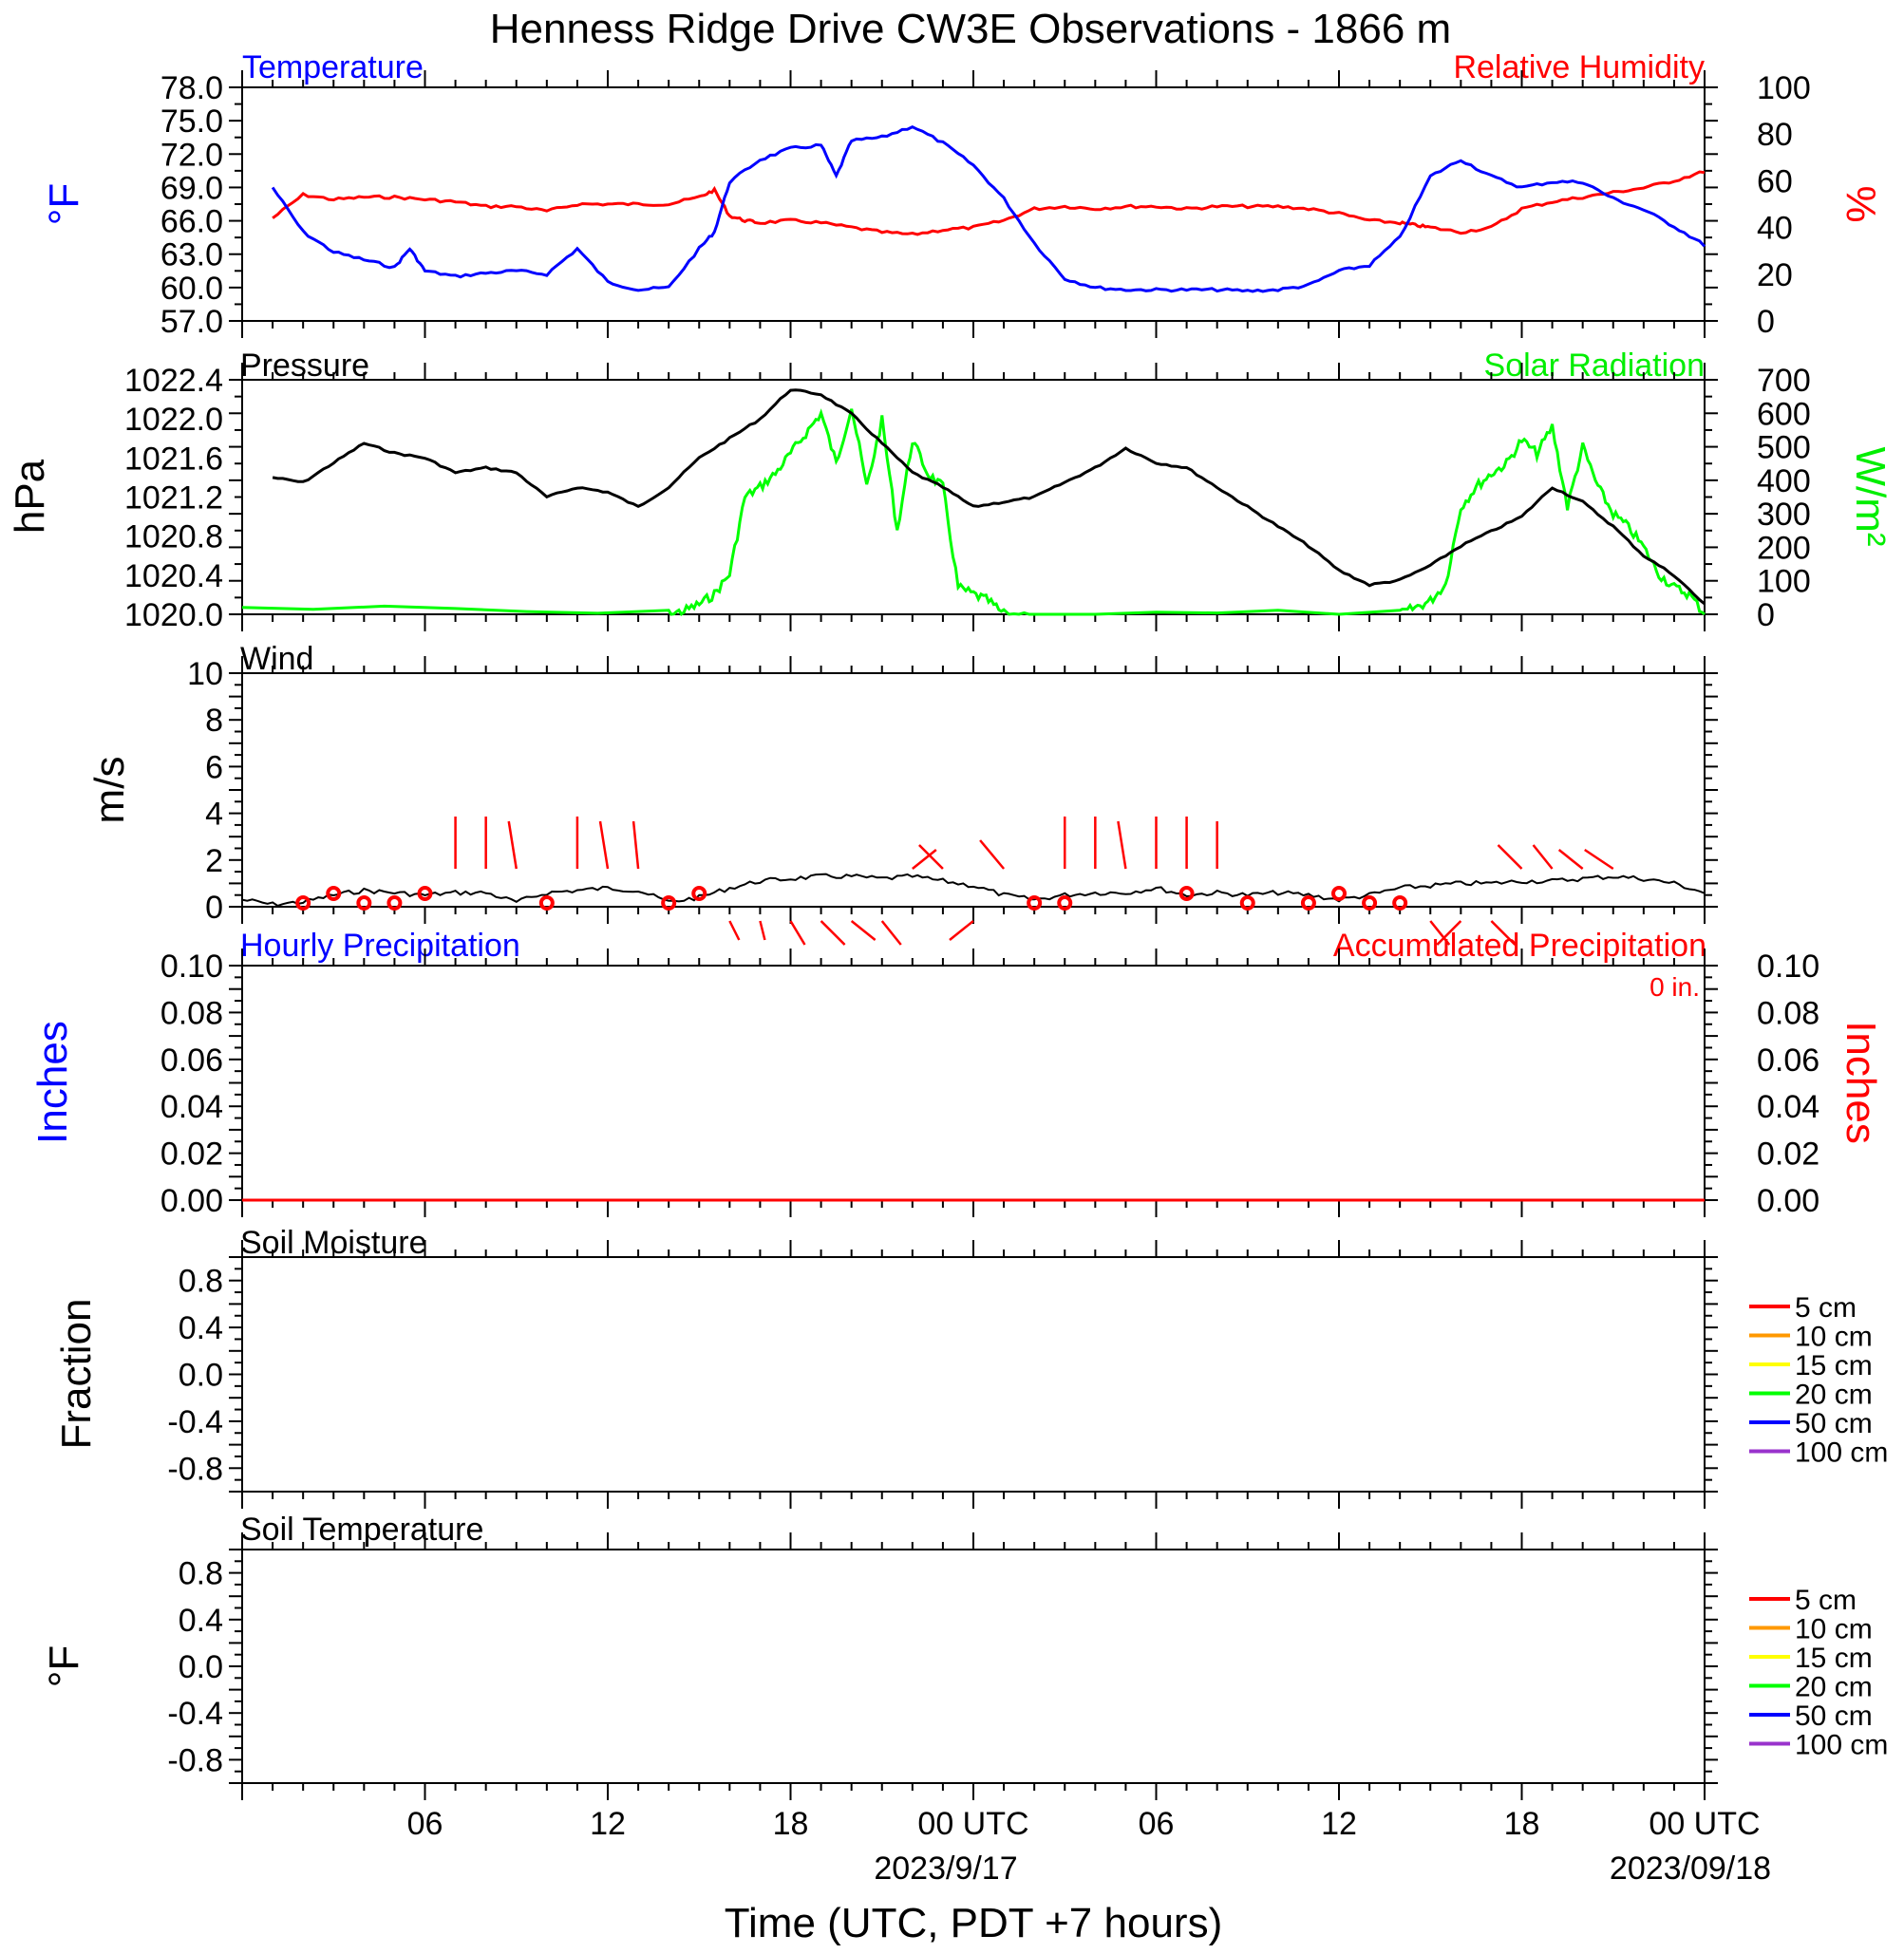  I want to click on legend-label: 20 cm, so click(1834, 1687).